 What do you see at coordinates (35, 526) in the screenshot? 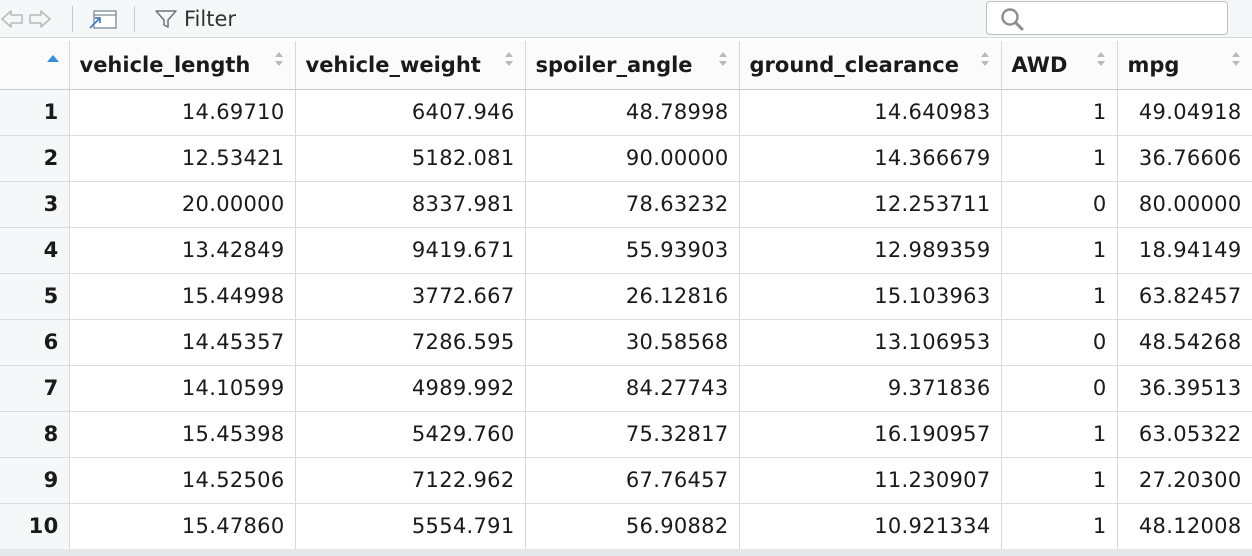
I see `row-index: 10` at bounding box center [35, 526].